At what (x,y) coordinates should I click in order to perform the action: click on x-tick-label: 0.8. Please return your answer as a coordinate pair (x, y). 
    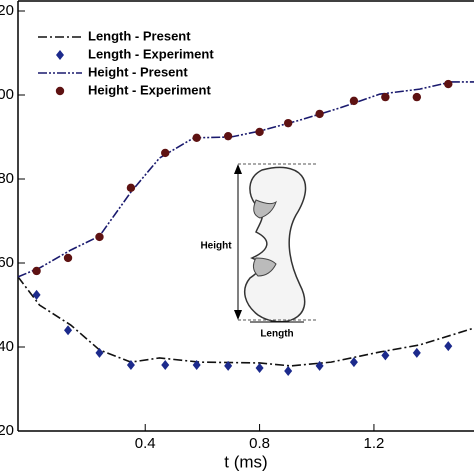
    Looking at the image, I should click on (259, 443).